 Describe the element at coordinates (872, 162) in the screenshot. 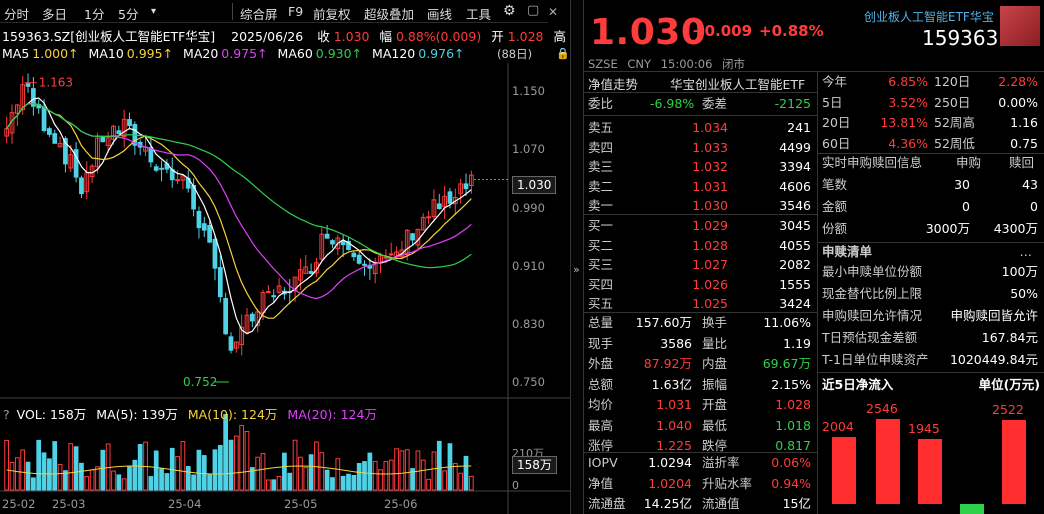

I see `redeem-title: 实时申购赎回信息` at that location.